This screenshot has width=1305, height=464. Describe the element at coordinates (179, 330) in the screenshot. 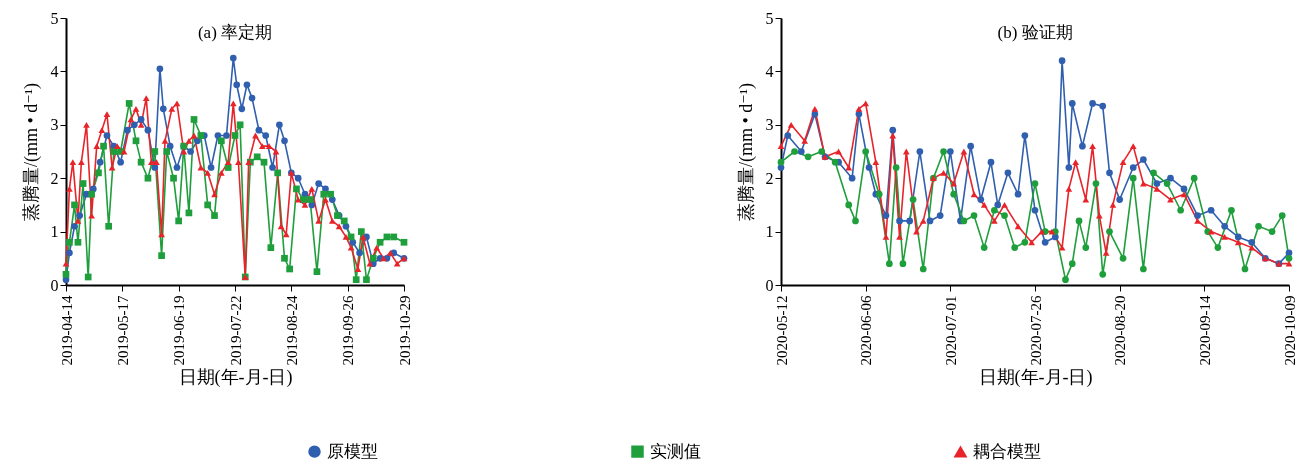

I see `x-tick-label: 2019-06-19` at that location.